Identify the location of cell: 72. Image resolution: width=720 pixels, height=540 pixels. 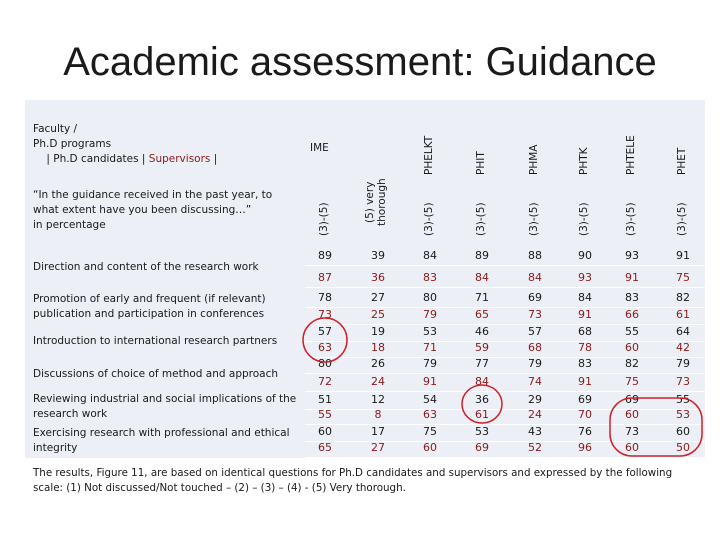
(325, 381).